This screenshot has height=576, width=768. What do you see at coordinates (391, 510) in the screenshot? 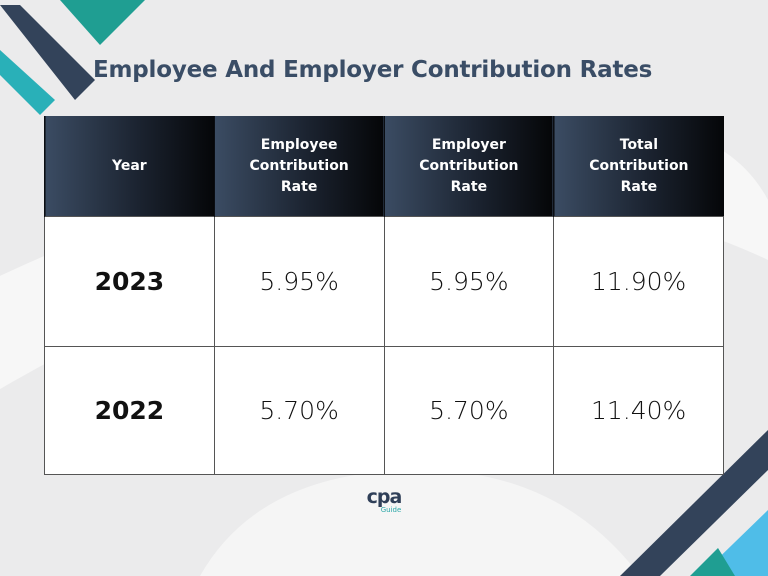
I see `logo-sub: Guide` at bounding box center [391, 510].